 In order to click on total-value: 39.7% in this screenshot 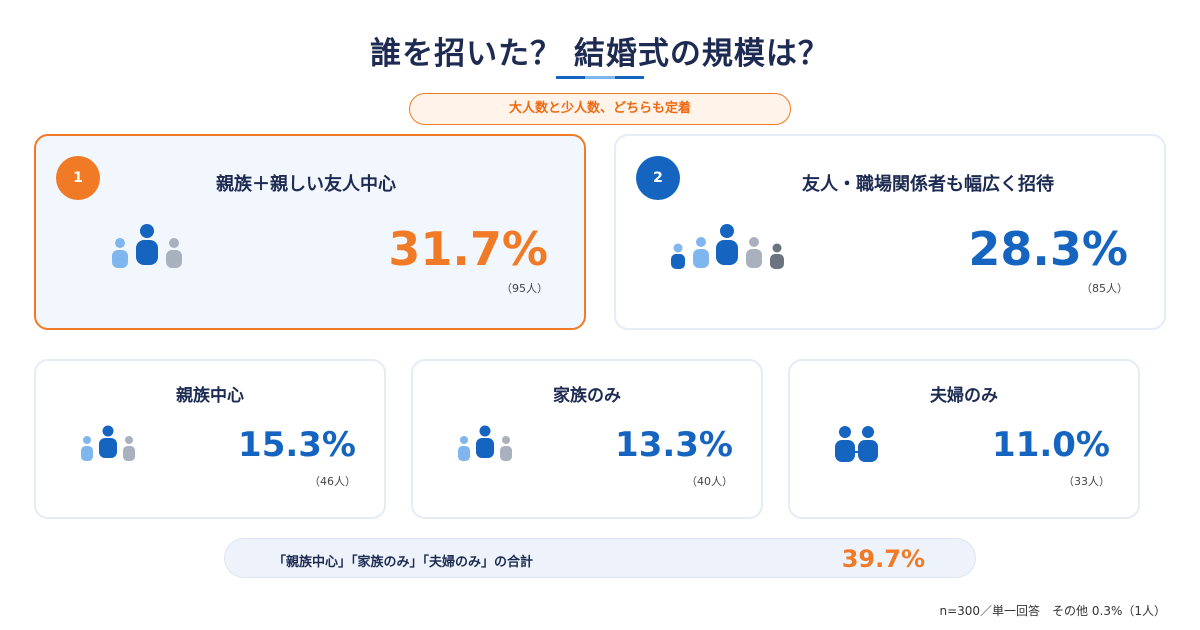, I will do `click(883, 559)`.